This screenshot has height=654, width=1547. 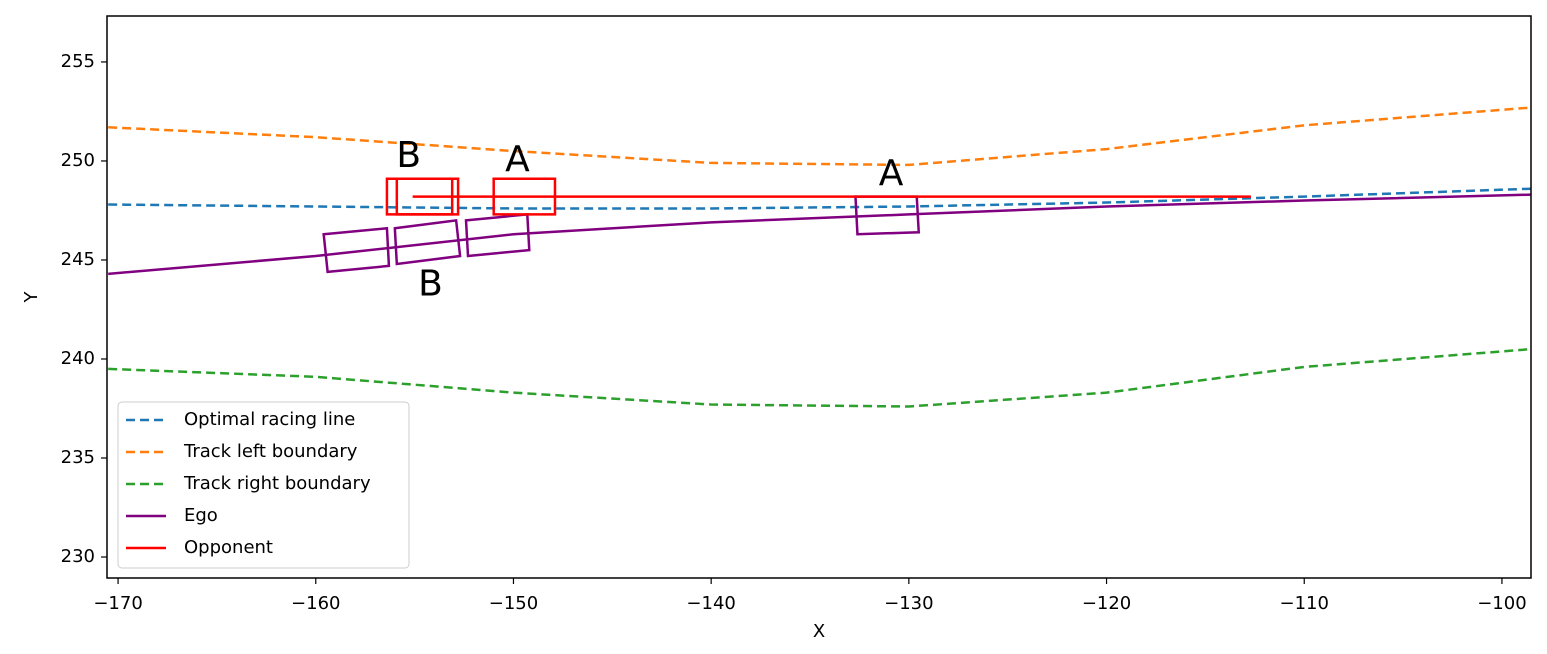 What do you see at coordinates (1106, 603) in the screenshot?
I see `x-tick-label: −120` at bounding box center [1106, 603].